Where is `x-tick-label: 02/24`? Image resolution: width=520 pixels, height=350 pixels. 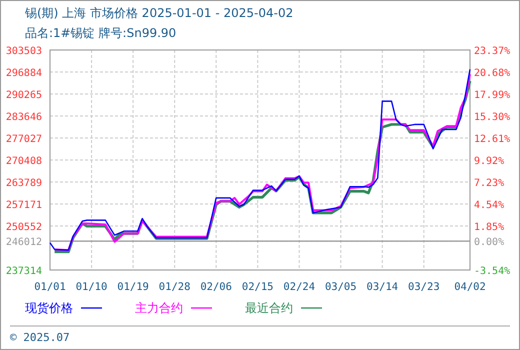
x-tick-label: 02/24 is located at coordinates (299, 287).